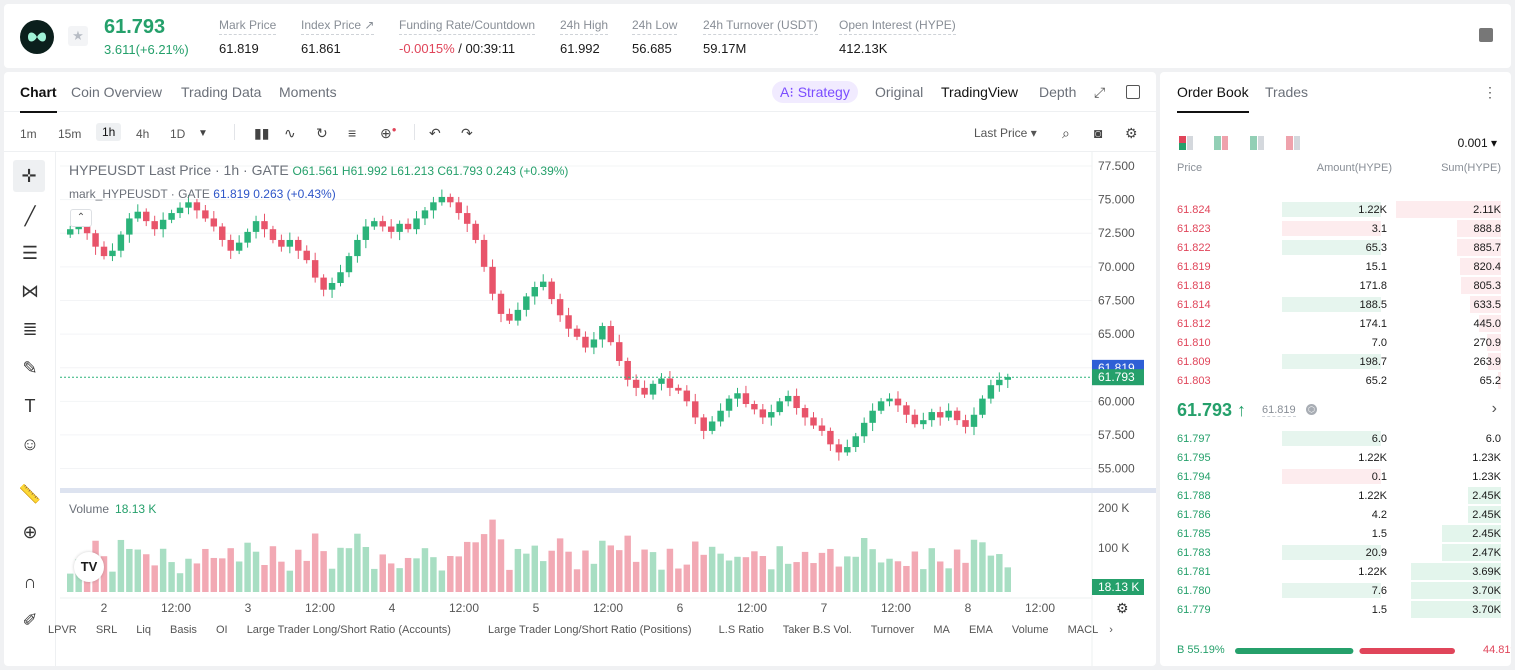 The image size is (1515, 670). I want to click on tab-order-book: Order Book, so click(1213, 98).